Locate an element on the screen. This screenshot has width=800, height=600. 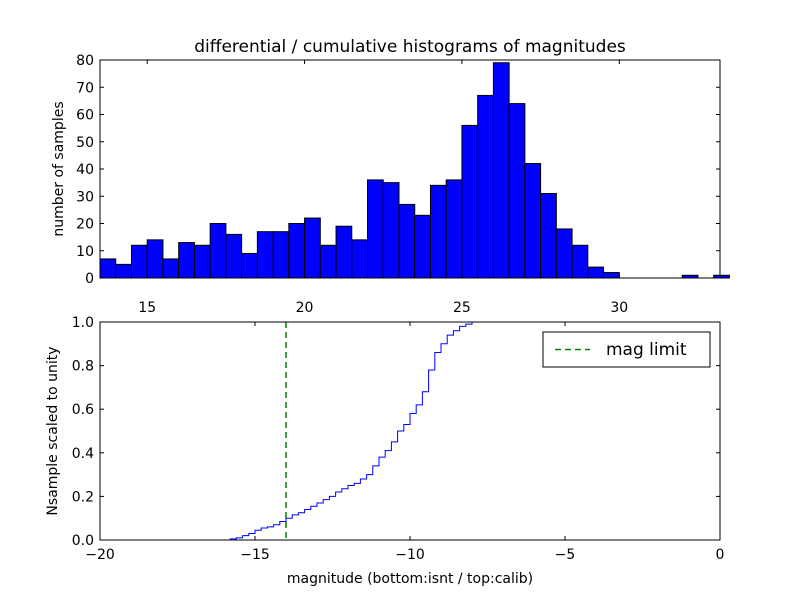
bottom-x-tick-label: −15 is located at coordinates (255, 555).